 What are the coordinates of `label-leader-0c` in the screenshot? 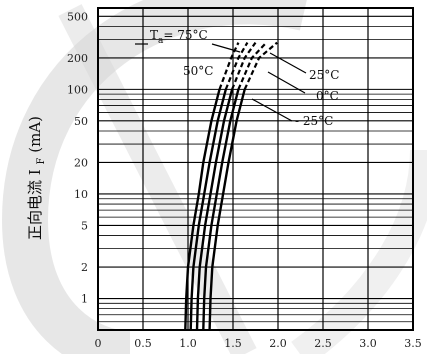 It's located at (286, 82).